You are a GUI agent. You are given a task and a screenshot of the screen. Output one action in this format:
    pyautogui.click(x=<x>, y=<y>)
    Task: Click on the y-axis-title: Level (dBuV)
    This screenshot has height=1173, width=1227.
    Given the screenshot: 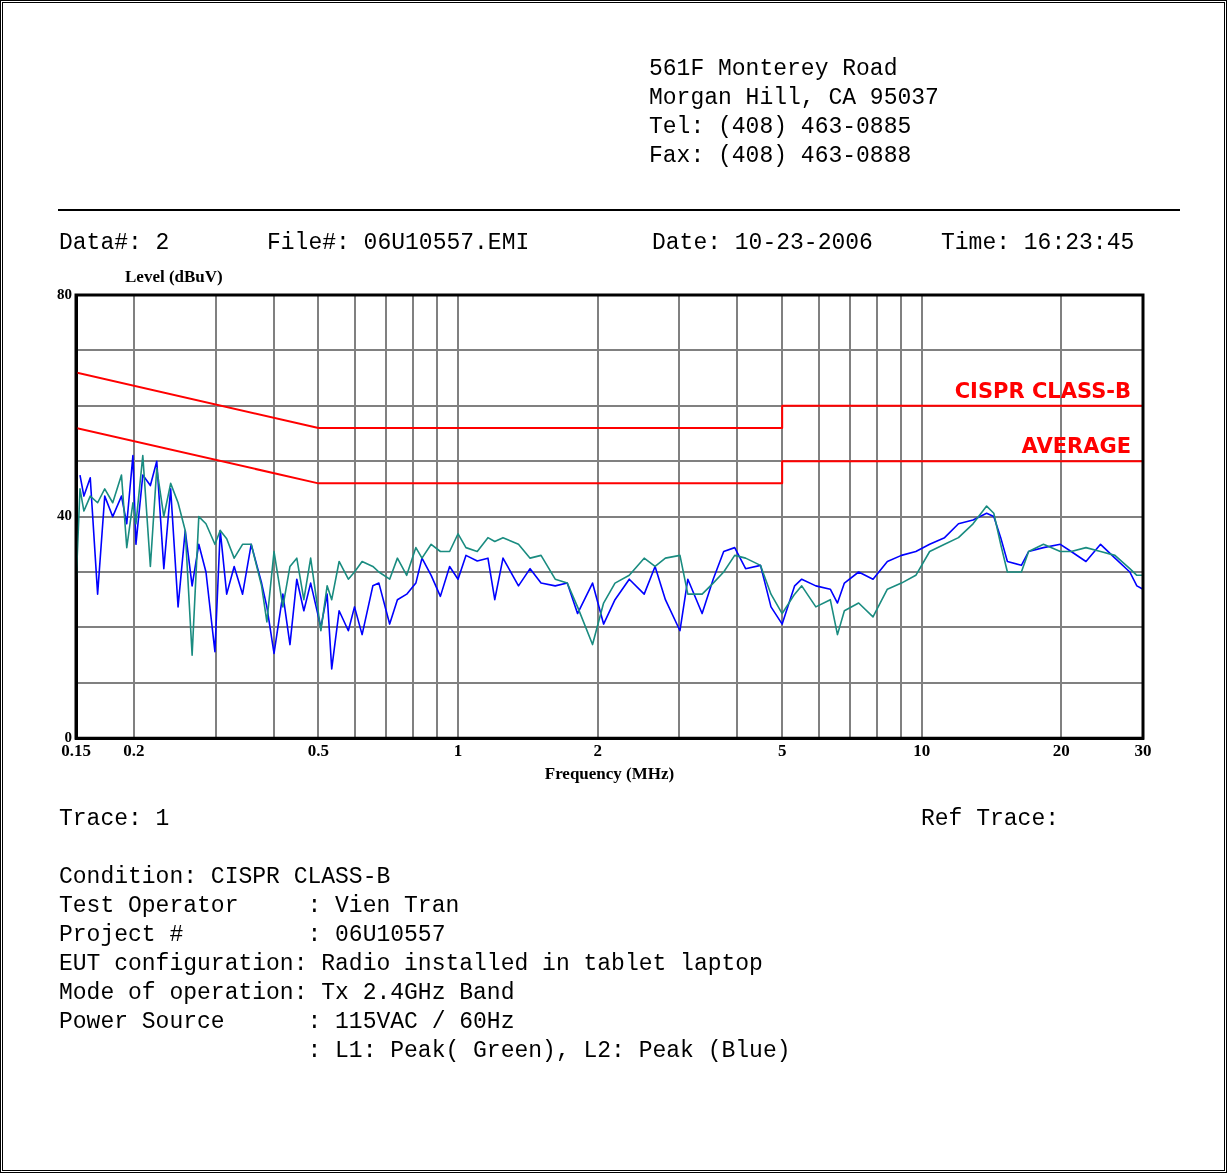 What is the action you would take?
    pyautogui.click(x=174, y=277)
    